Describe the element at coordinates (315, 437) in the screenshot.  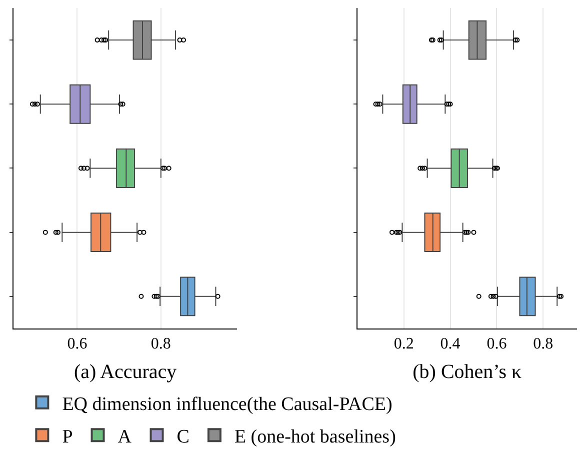
I see `legend-label: E (one-hot baselines)` at that location.